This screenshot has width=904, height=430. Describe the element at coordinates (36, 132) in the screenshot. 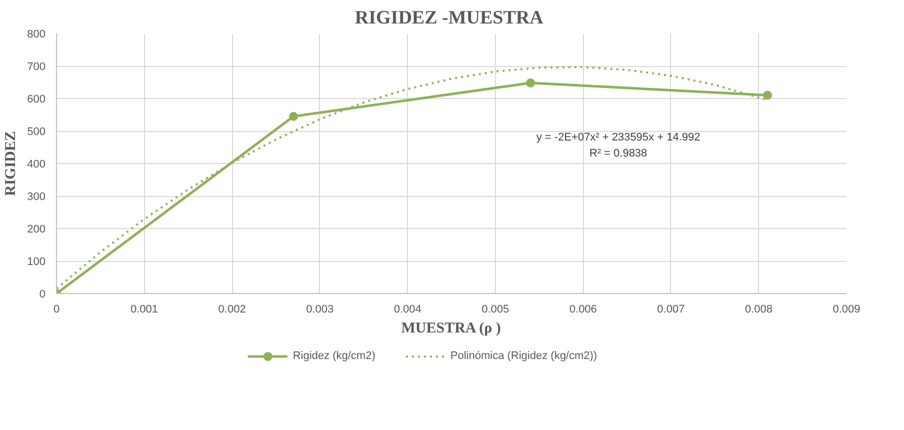

I see `y-tick-label: 500` at that location.